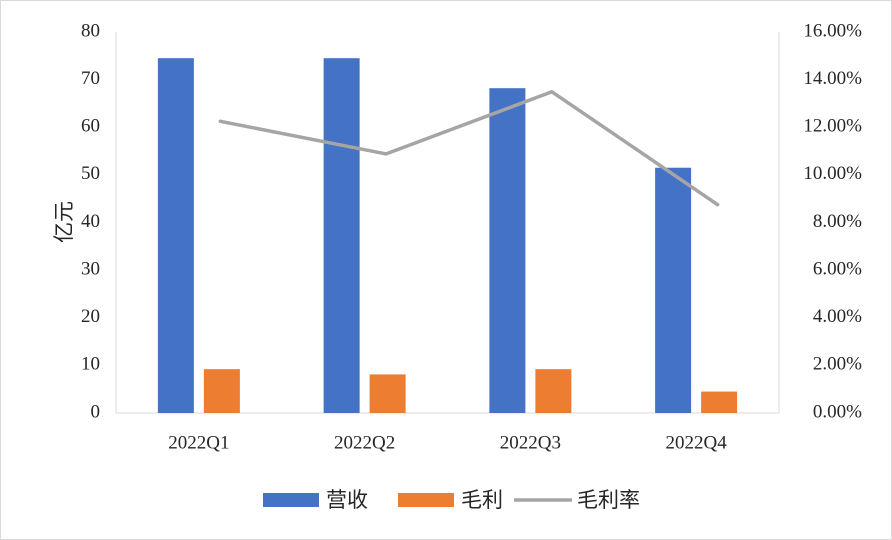 This screenshot has width=892, height=540. I want to click on left-tick-label: 0, so click(96, 411).